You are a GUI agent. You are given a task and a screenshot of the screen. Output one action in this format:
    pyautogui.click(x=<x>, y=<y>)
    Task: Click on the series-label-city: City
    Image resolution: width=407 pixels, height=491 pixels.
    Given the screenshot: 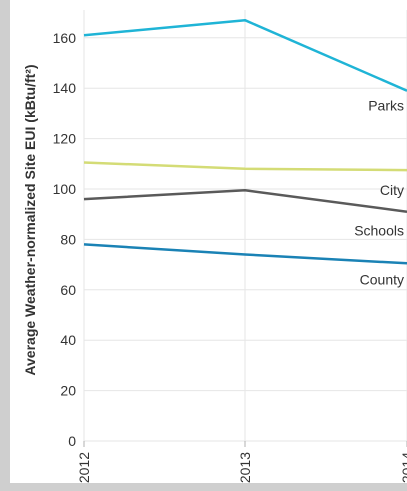 What is the action you would take?
    pyautogui.click(x=392, y=190)
    